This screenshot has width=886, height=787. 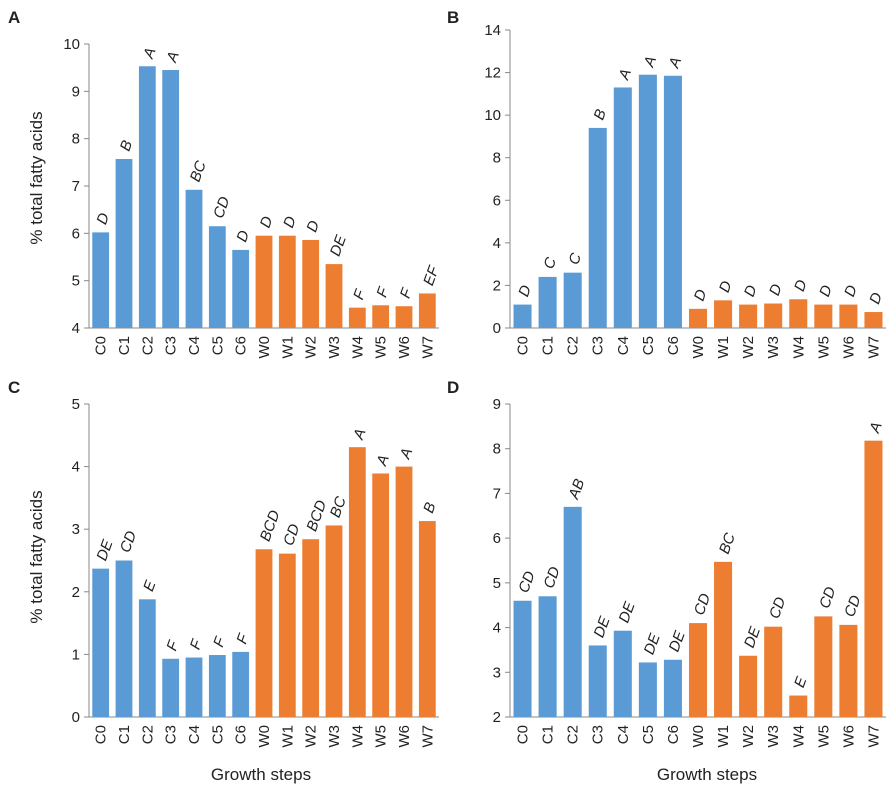 What do you see at coordinates (497, 493) in the screenshot?
I see `y-tick-label: 7` at bounding box center [497, 493].